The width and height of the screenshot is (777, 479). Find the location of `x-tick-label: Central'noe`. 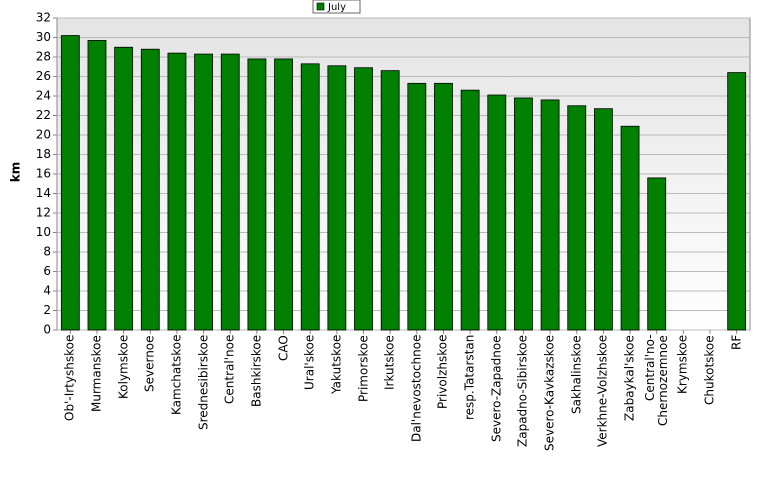

x-tick-label: Central'noe is located at coordinates (229, 370).